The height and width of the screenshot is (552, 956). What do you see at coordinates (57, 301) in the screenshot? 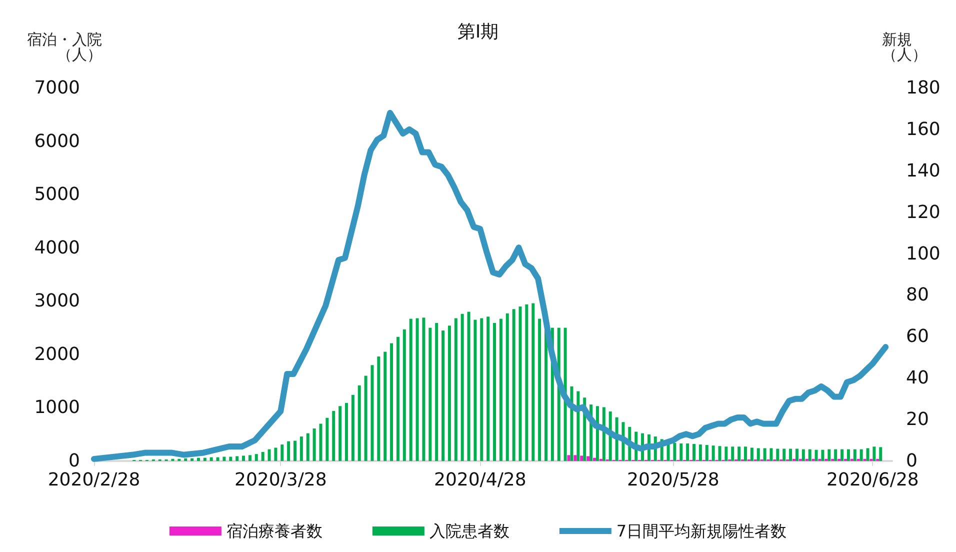
I see `y-tick-label: 3000` at bounding box center [57, 301].